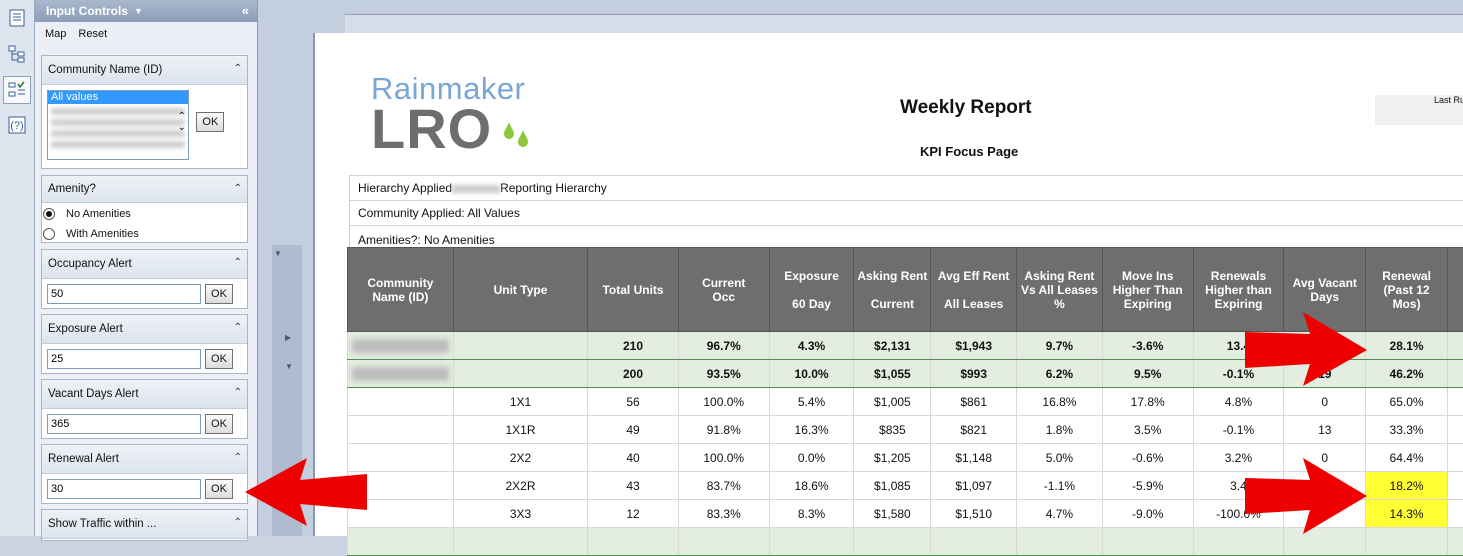 The height and width of the screenshot is (556, 1463). I want to click on traffic-control: Show Traffic within ...⌃, so click(144, 525).